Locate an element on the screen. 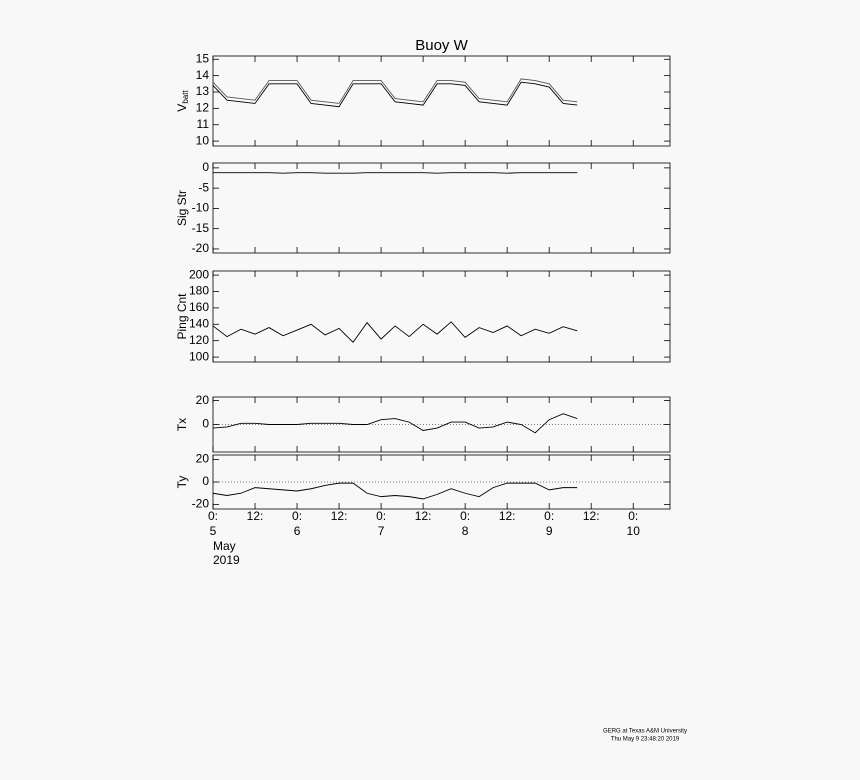 The height and width of the screenshot is (780, 860). y-tick-label: 100 is located at coordinates (199, 356).